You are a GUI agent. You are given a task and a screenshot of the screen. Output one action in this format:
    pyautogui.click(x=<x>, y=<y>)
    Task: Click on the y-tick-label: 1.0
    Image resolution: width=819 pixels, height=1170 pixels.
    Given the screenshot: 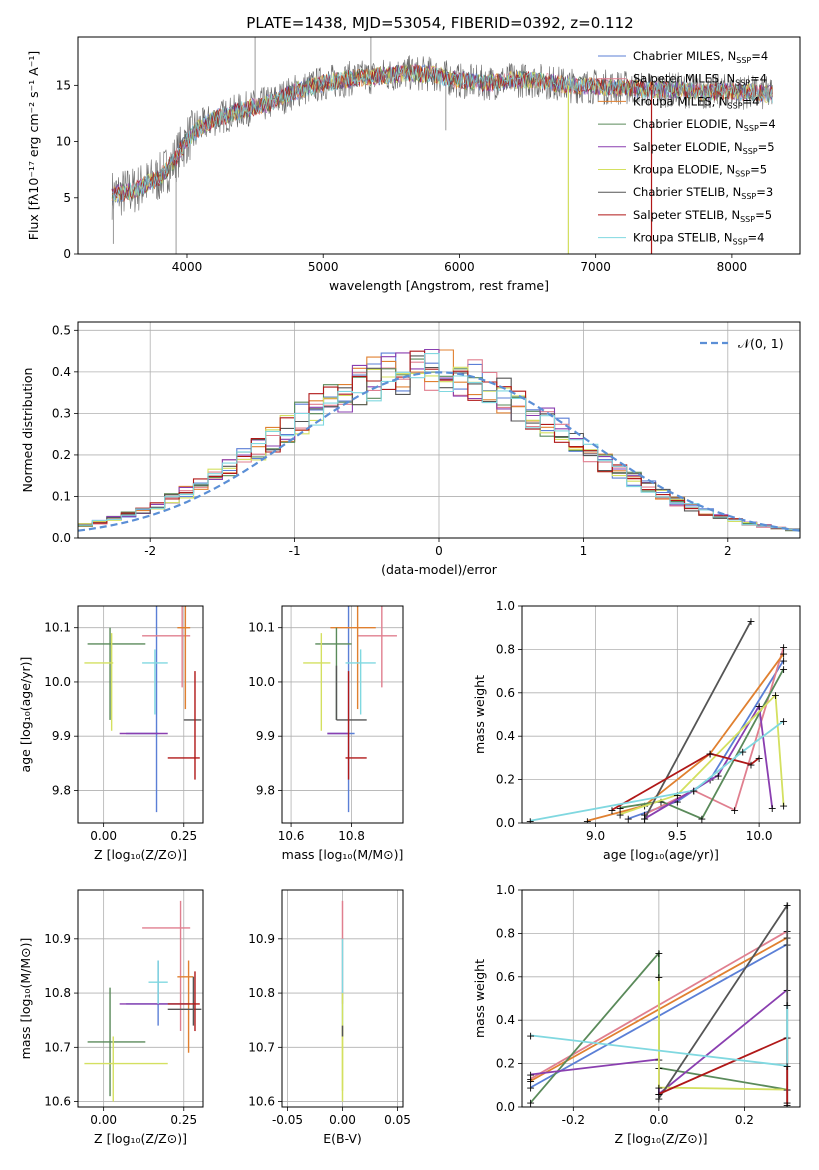 What is the action you would take?
    pyautogui.click(x=505, y=890)
    